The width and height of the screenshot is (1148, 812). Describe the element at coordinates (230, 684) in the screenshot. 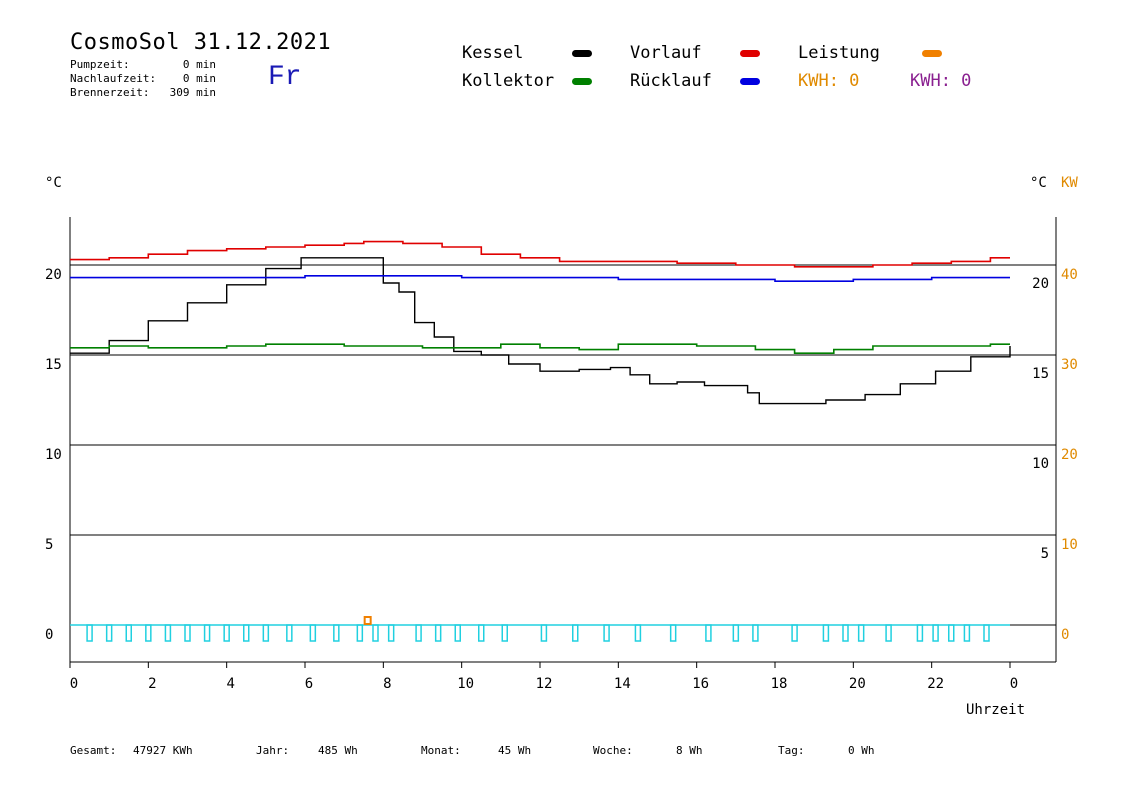

I see `x-tick-label: 4` at that location.